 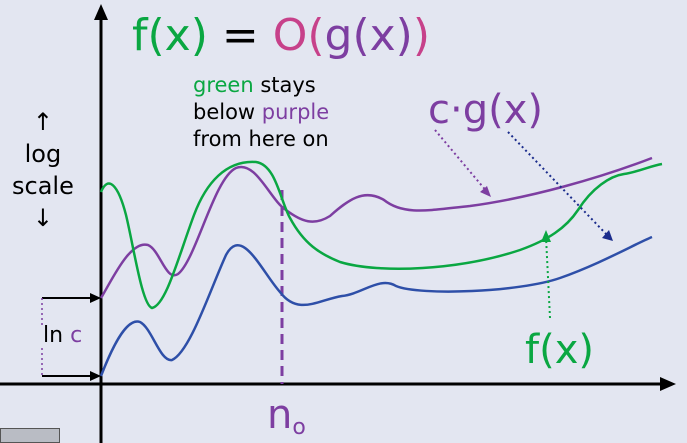 What do you see at coordinates (95, 298) in the screenshot?
I see `lnc-upper-arrowhead` at bounding box center [95, 298].